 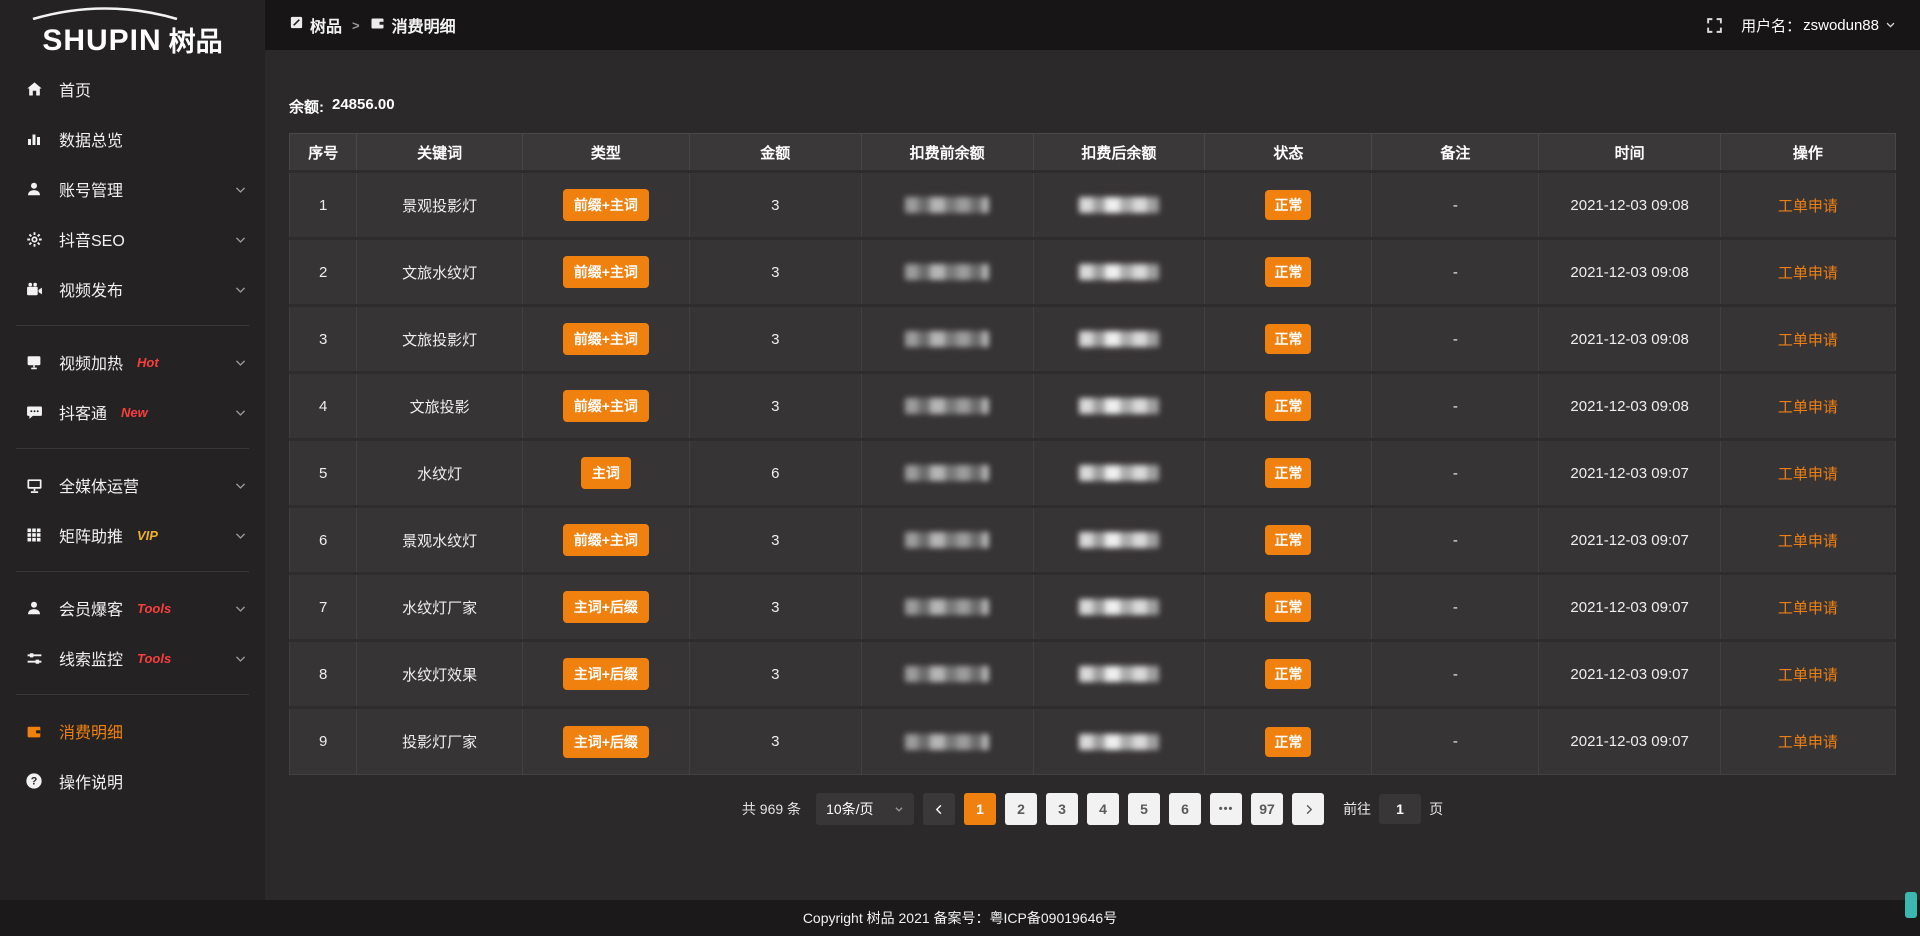 I want to click on masked-balance-before, so click(x=947, y=674).